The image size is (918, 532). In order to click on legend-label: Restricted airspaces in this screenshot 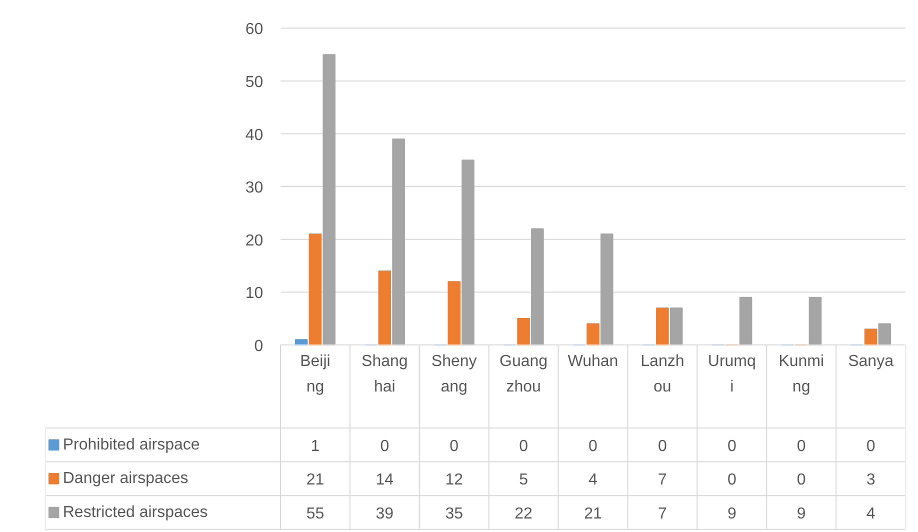, I will do `click(135, 513)`.